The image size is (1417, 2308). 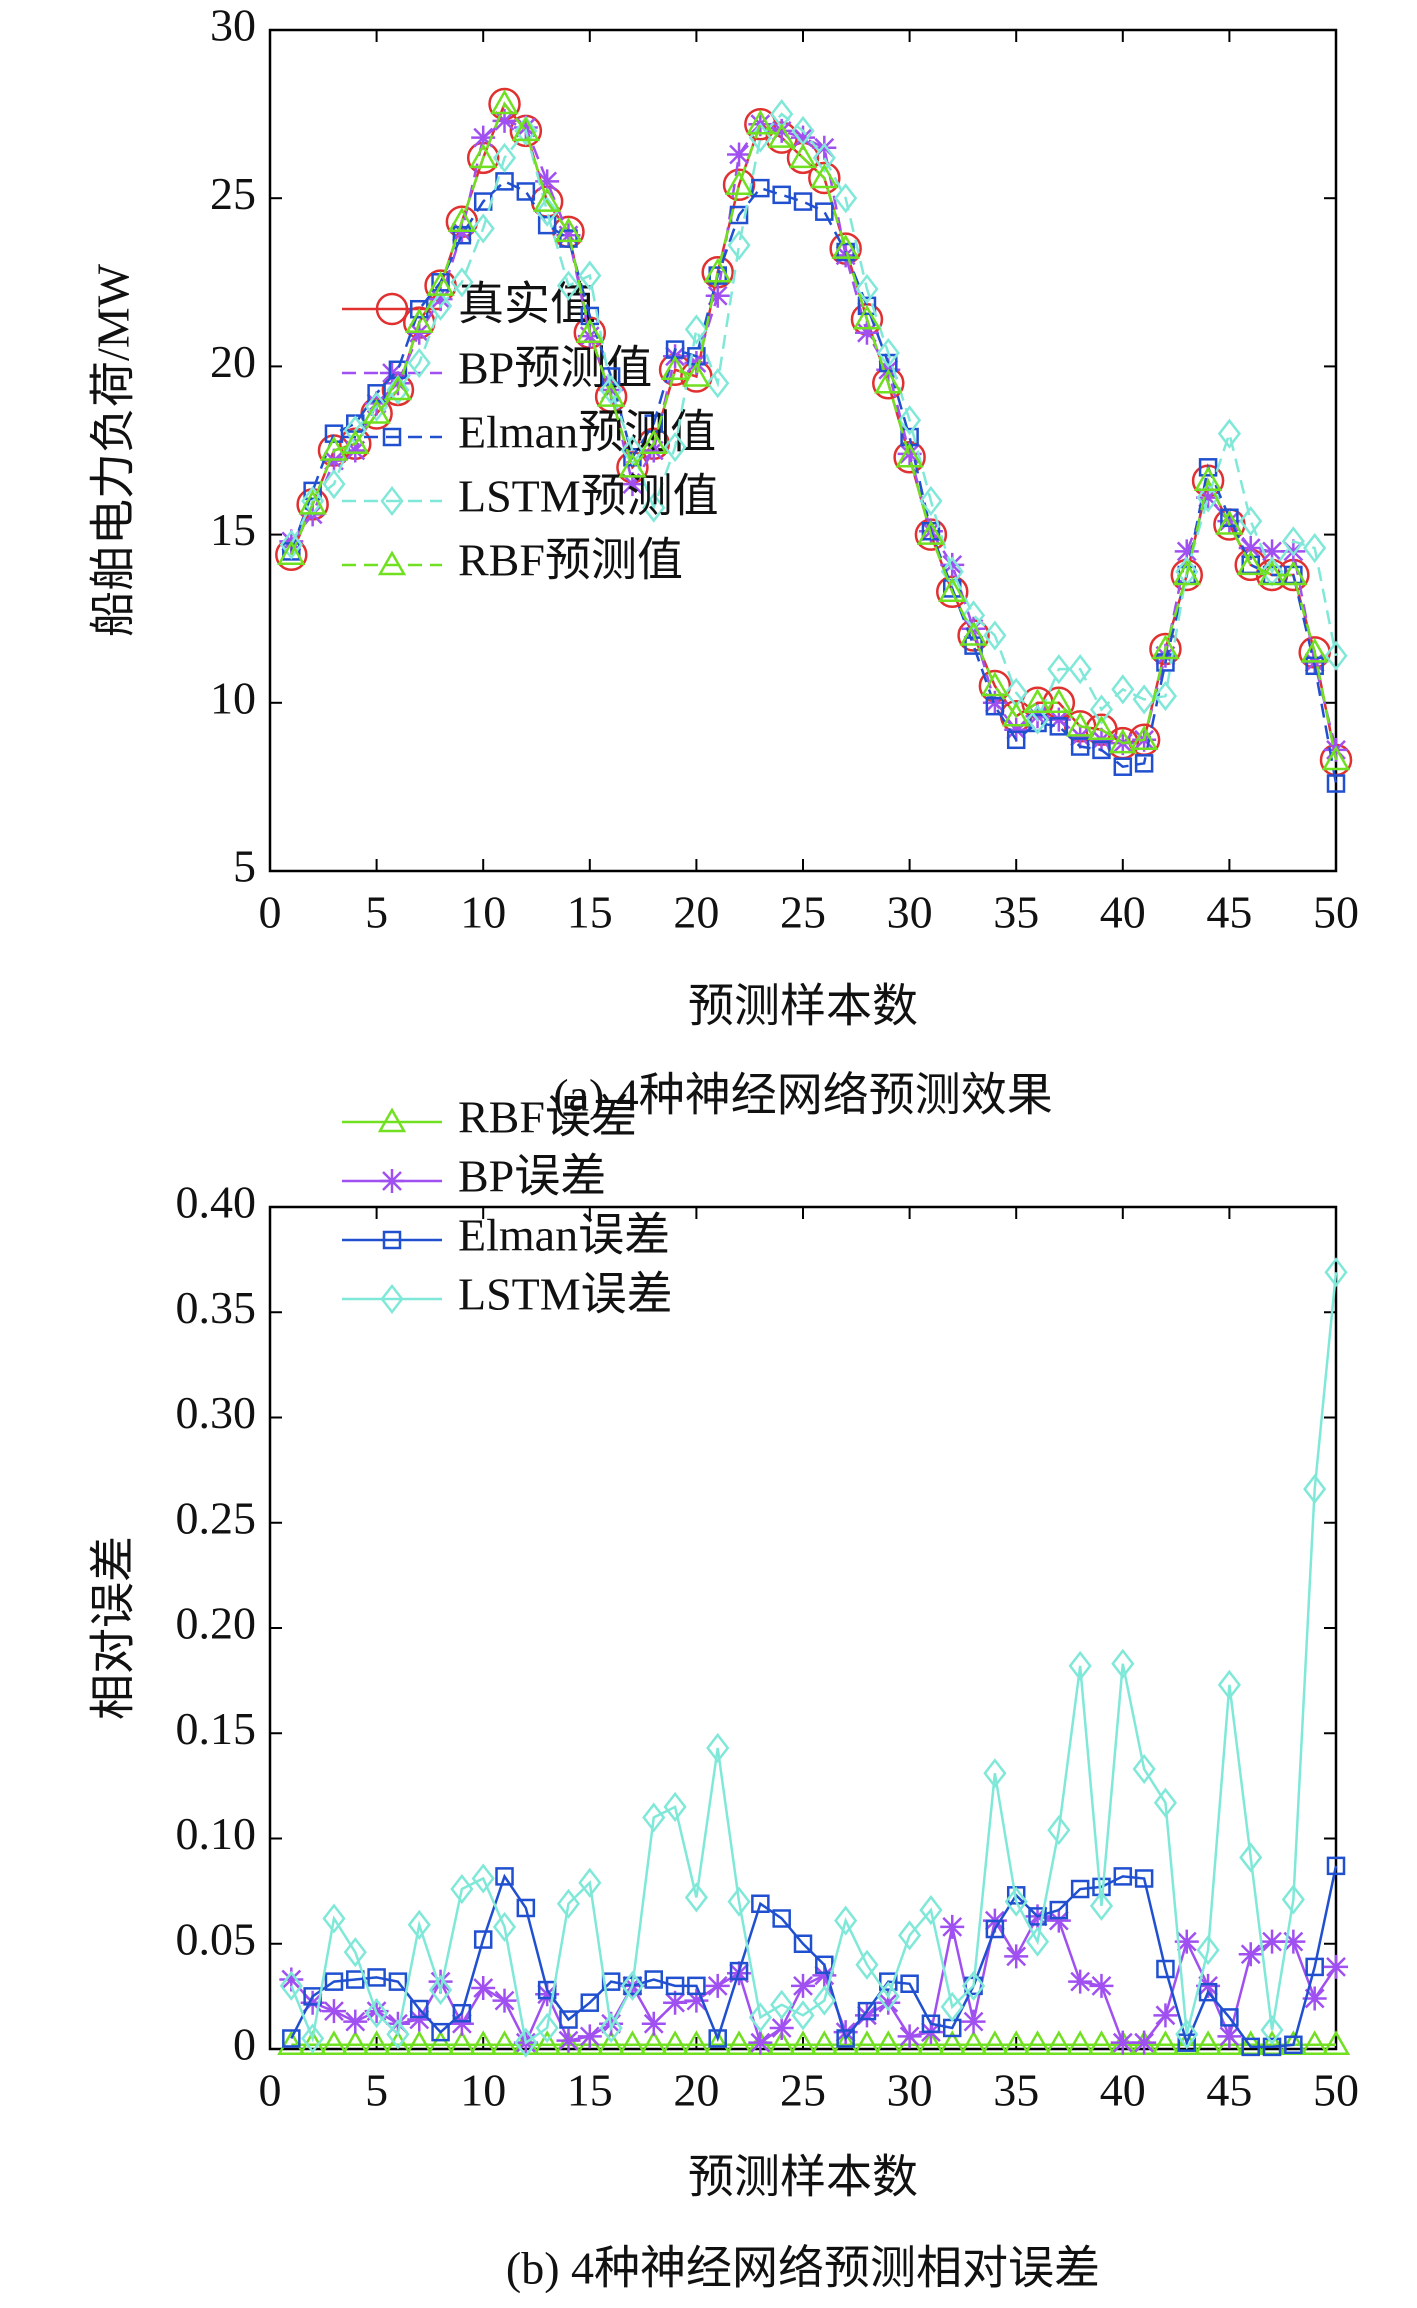 What do you see at coordinates (233, 697) in the screenshot?
I see `y-tick-label: 10` at bounding box center [233, 697].